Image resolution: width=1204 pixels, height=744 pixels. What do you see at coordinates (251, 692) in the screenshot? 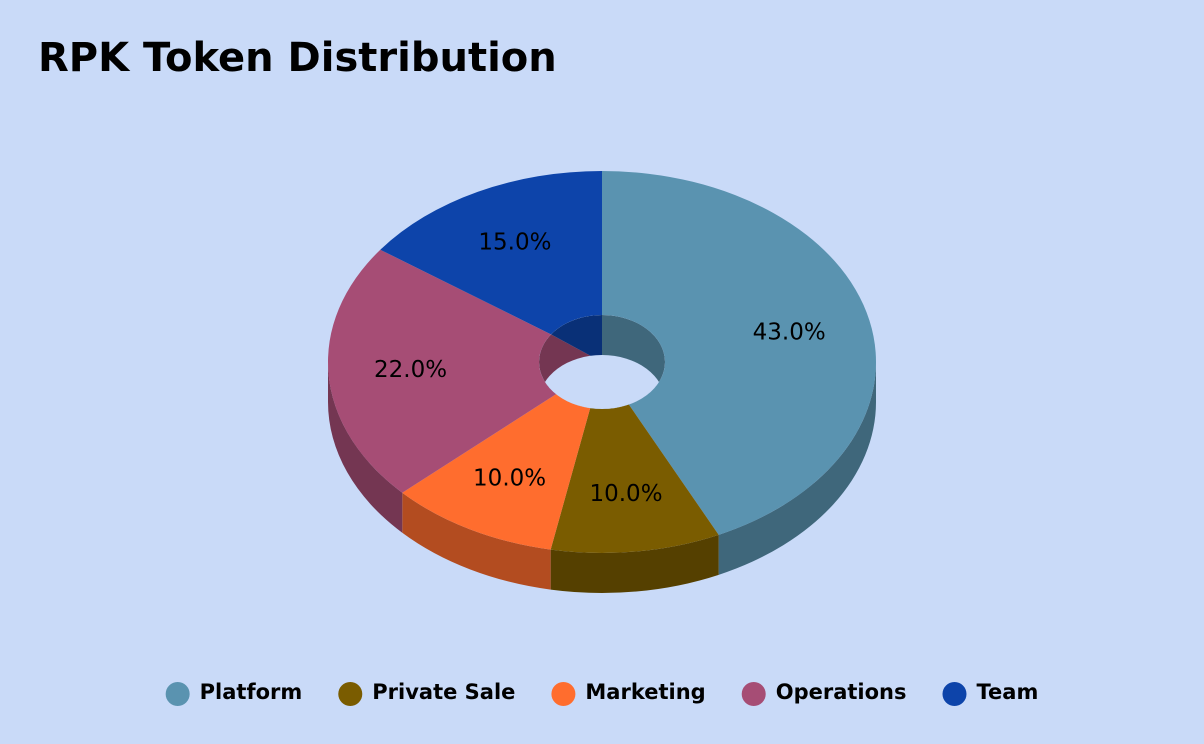
I see `legend-label: Platform` at bounding box center [251, 692].